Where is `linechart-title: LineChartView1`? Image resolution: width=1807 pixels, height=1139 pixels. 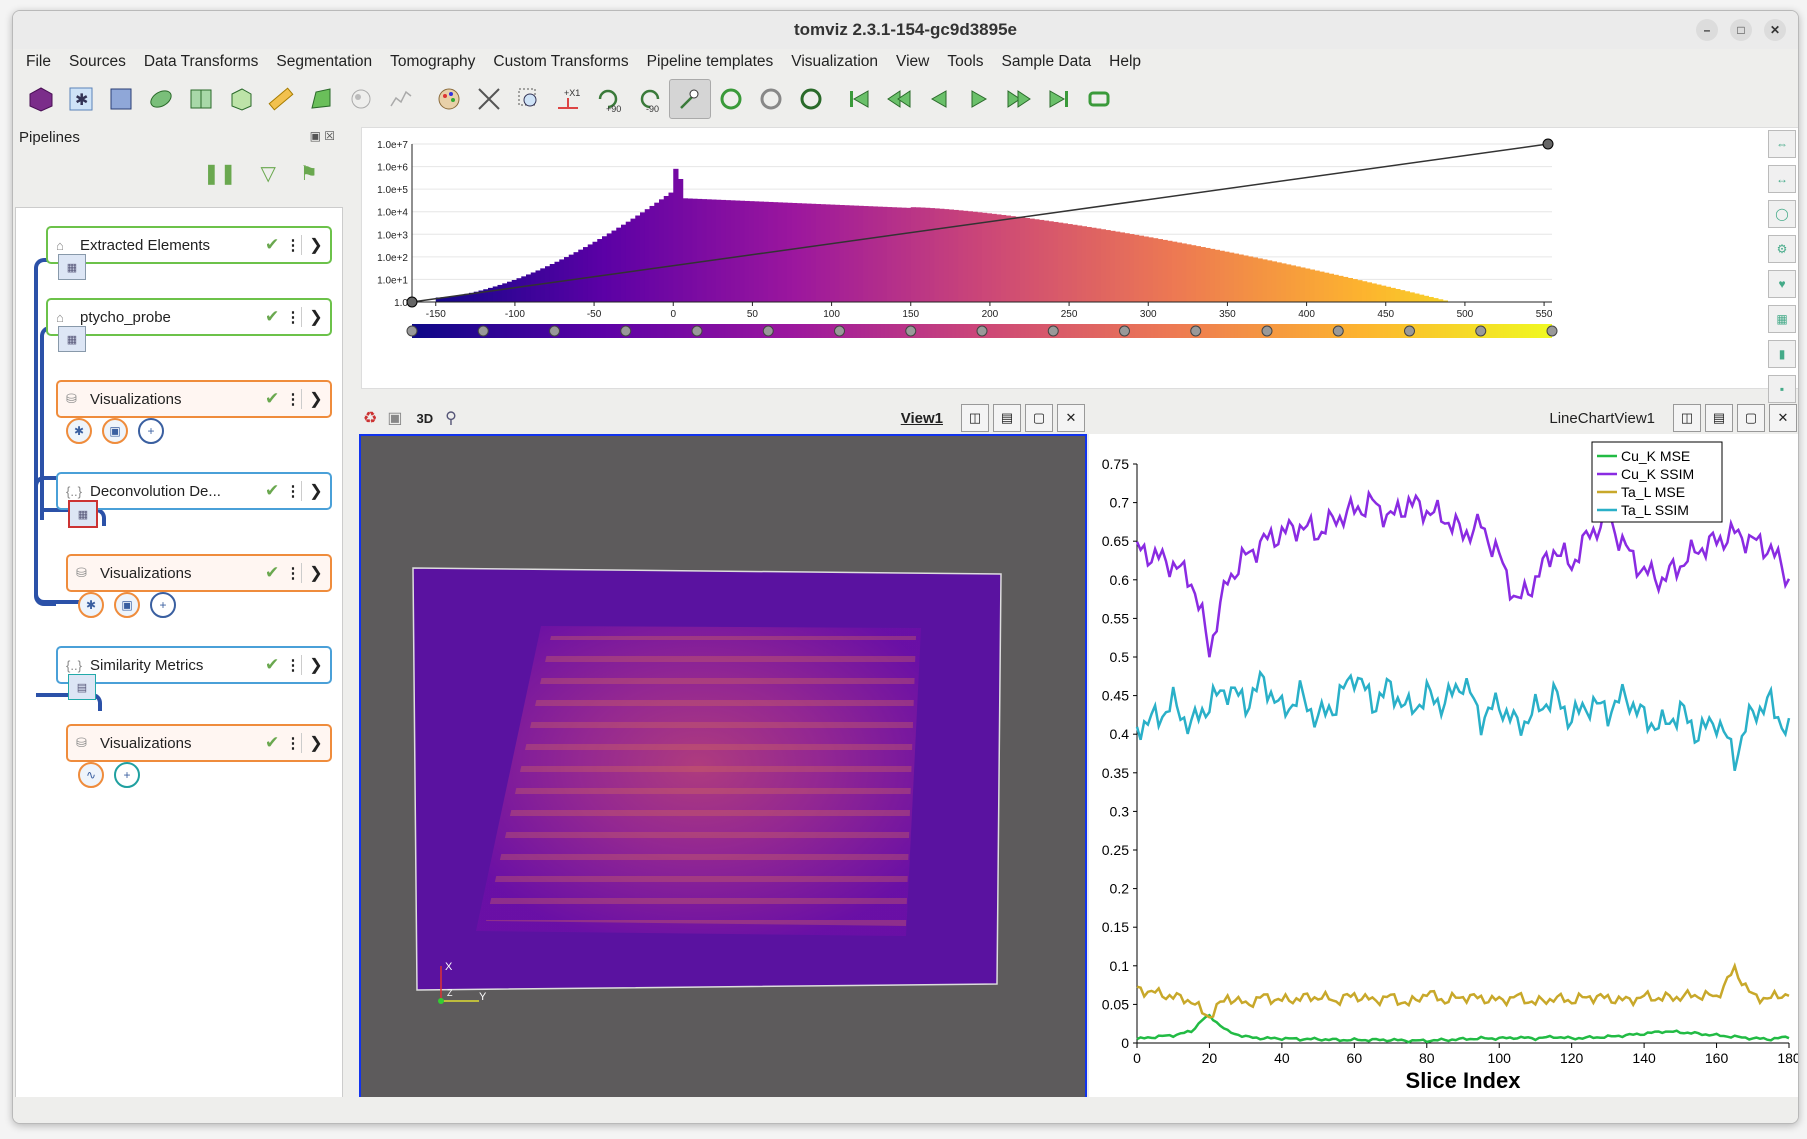
linechart-title: LineChartView1 is located at coordinates (1602, 418).